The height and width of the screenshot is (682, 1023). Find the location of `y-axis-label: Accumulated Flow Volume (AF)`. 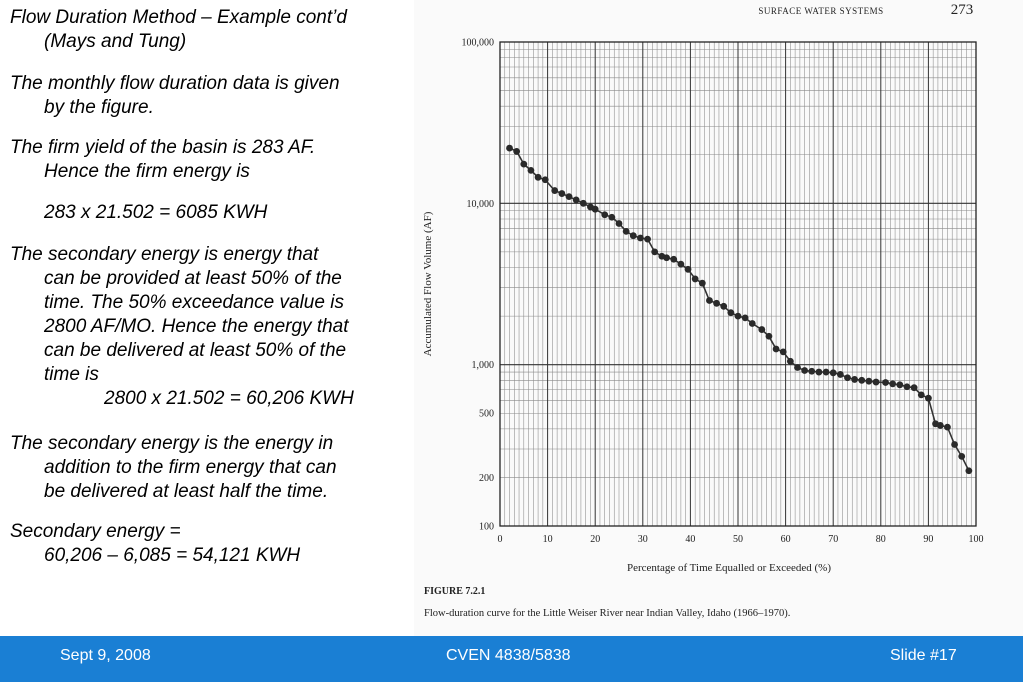

y-axis-label: Accumulated Flow Volume (AF) is located at coordinates (428, 283).